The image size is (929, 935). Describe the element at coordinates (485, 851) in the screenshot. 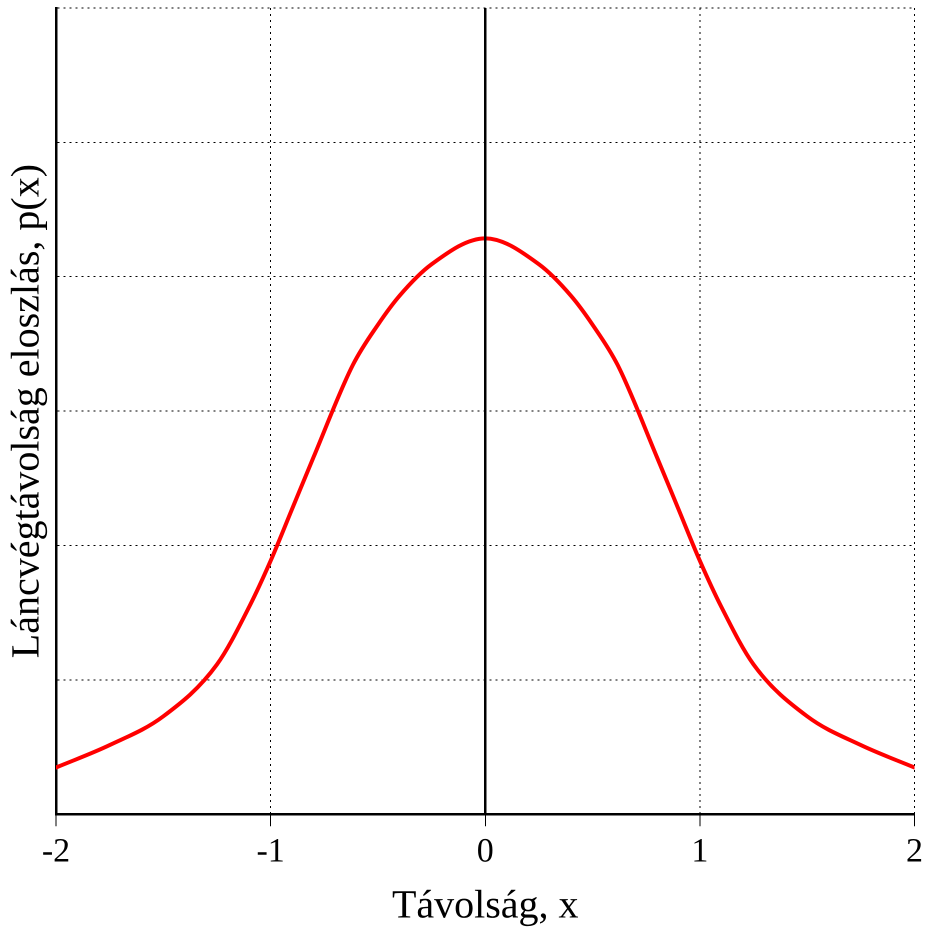

I see `x-tick-label: 0` at that location.